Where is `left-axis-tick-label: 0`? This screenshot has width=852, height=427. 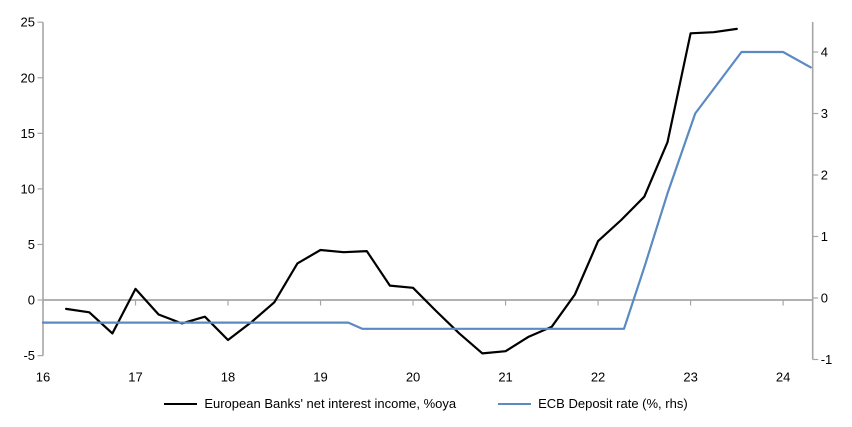 left-axis-tick-label: 0 is located at coordinates (31, 300).